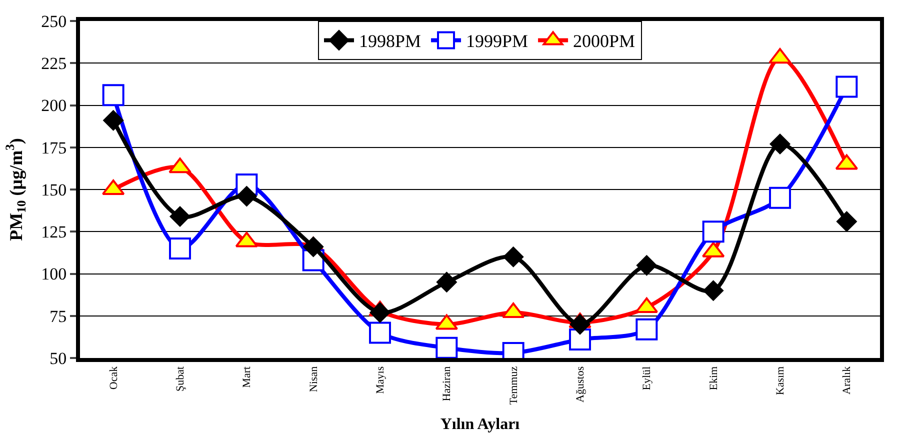 The image size is (900, 443). Describe the element at coordinates (54, 190) in the screenshot. I see `y-tick-label: 150` at that location.